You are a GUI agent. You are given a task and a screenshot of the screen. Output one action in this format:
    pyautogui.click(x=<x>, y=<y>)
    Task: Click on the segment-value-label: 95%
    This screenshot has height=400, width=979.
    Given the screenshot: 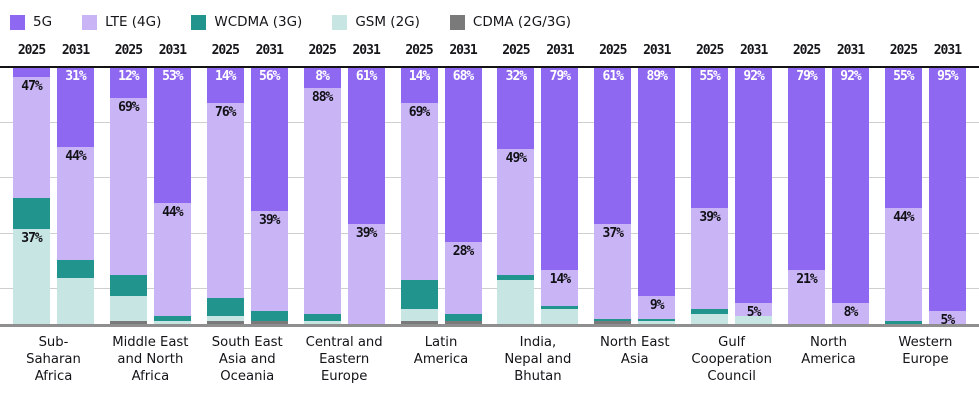 What is the action you would take?
    pyautogui.click(x=947, y=76)
    